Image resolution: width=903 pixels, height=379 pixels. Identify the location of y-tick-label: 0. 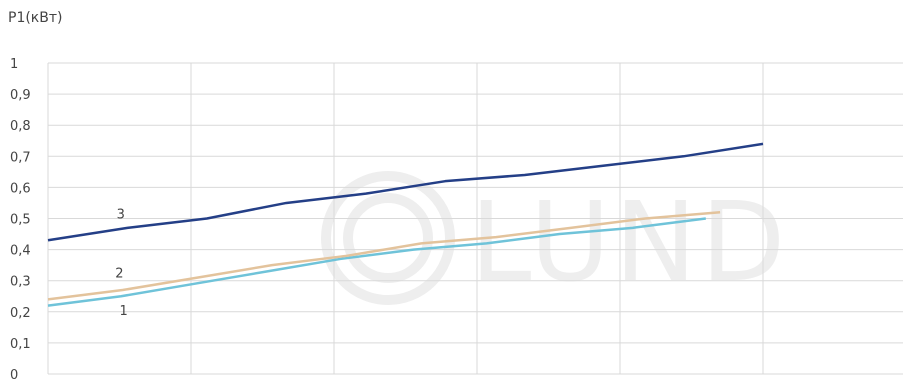
(14, 373).